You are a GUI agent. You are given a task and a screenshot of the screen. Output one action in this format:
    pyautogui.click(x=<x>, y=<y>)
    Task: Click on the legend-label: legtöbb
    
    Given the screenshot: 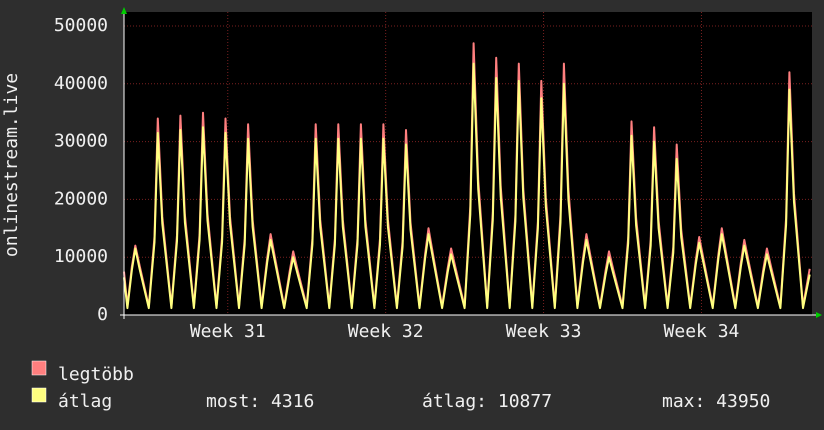 What is the action you would take?
    pyautogui.click(x=96, y=374)
    